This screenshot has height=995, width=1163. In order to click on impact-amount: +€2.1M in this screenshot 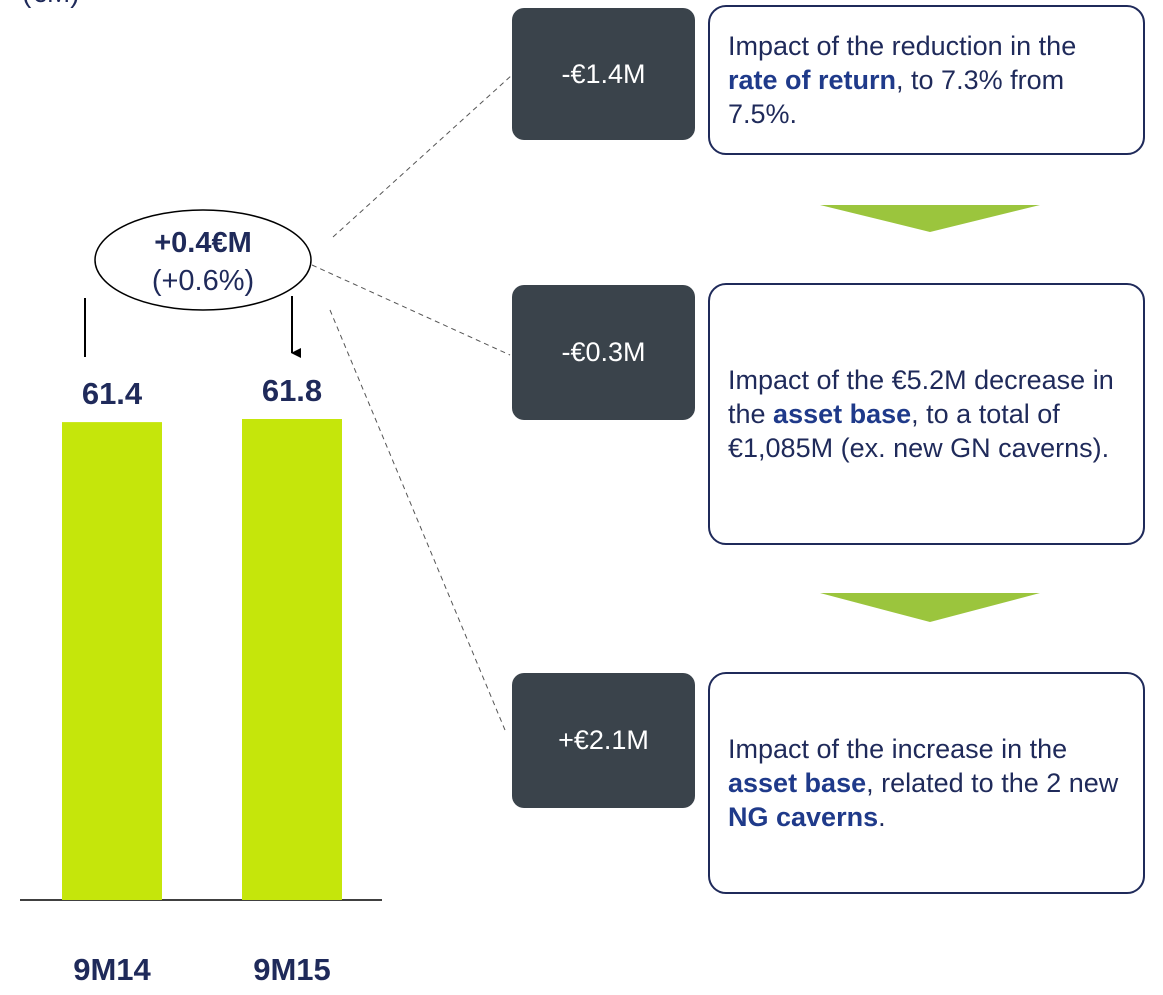, I will do `click(603, 740)`.